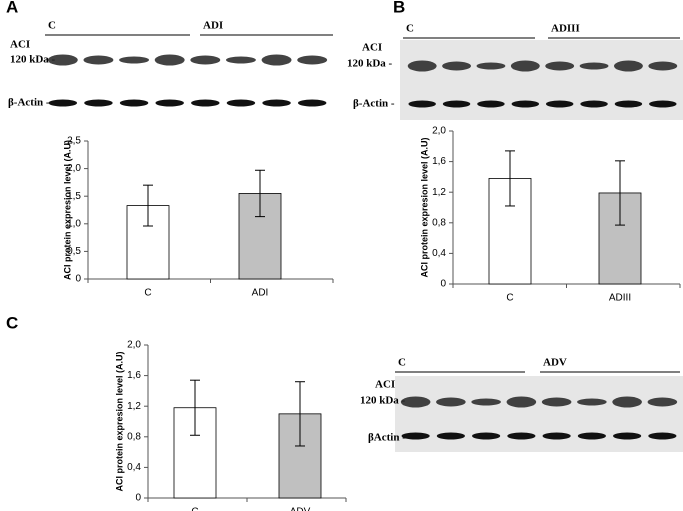 This screenshot has height=511, width=683. I want to click on x-tick-label: ADV, so click(300, 509).